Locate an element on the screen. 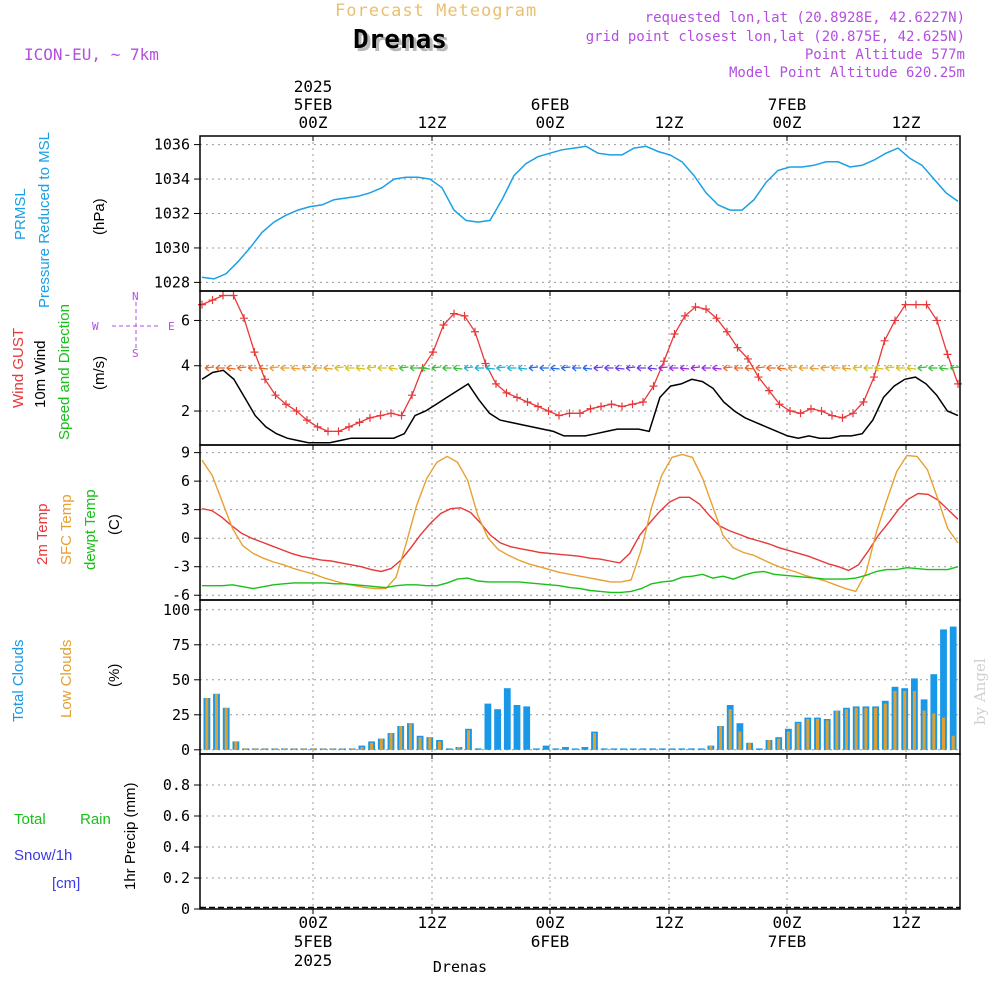 This screenshot has height=1000, width=1000. location-title: Drenas is located at coordinates (400, 40).